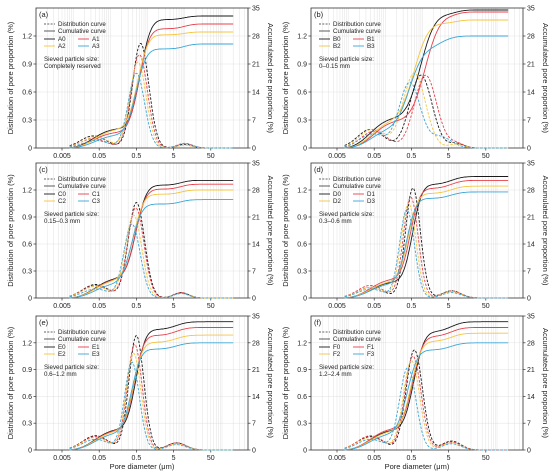 This screenshot has height=472, width=550. I want to click on legend-series-E1: E1, so click(96, 347).